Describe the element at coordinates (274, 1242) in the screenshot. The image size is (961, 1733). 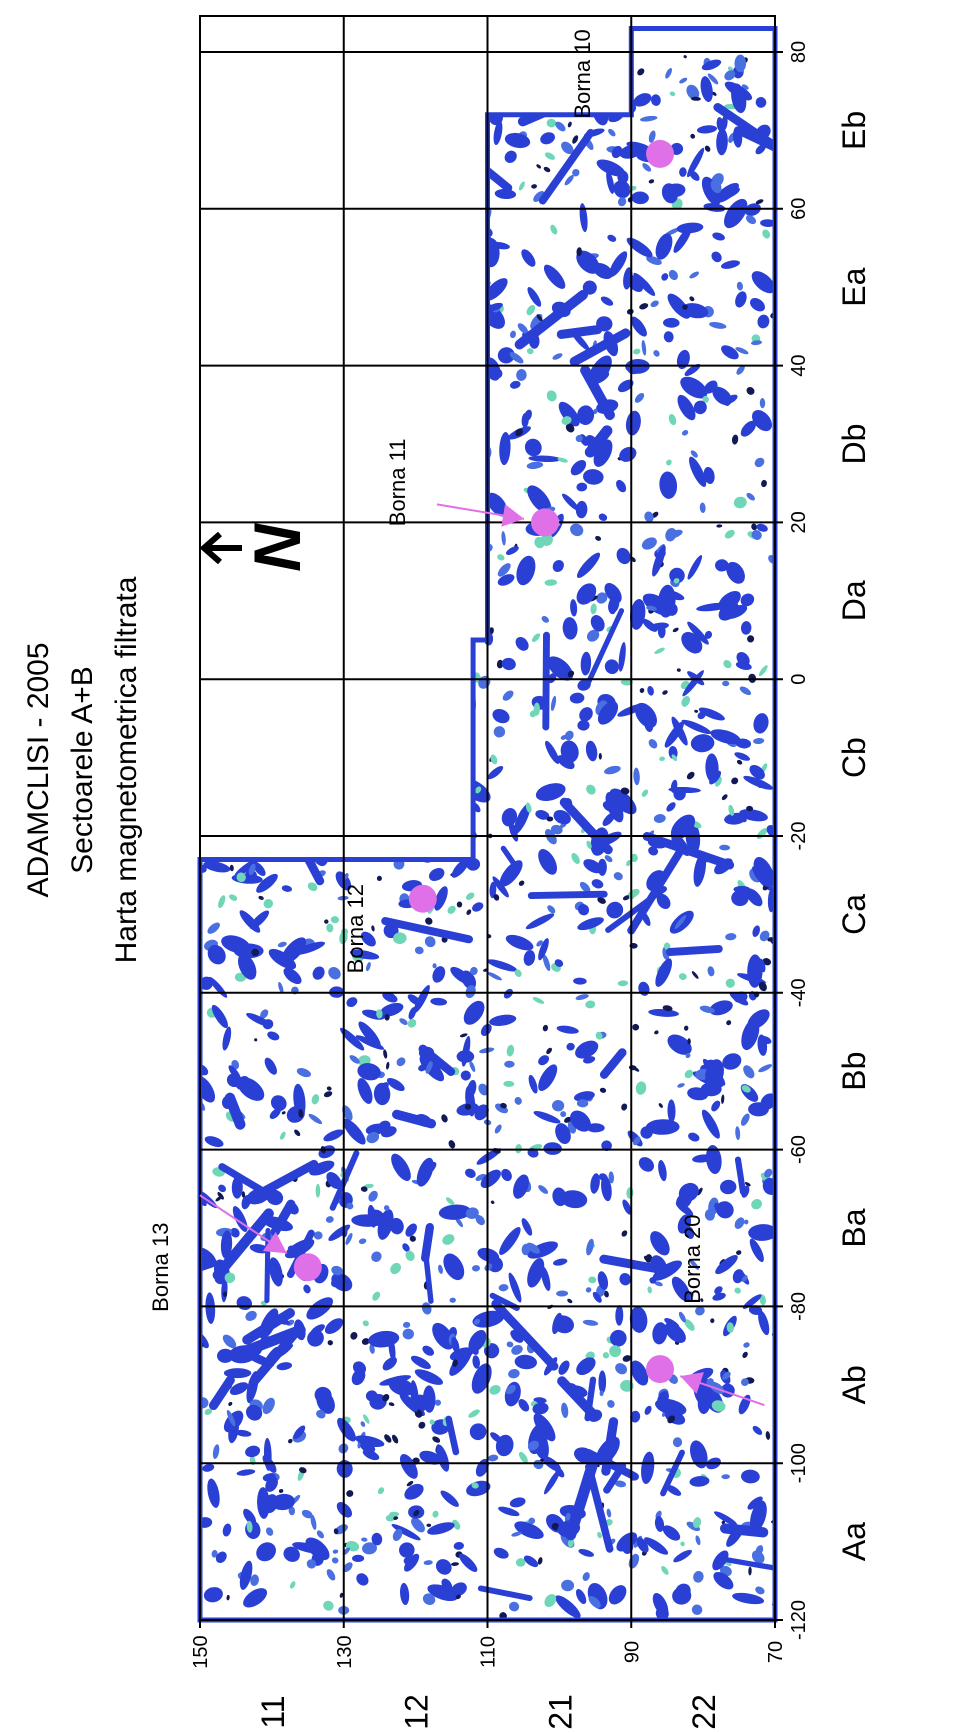
I see `marker-arrow-icon` at that location.